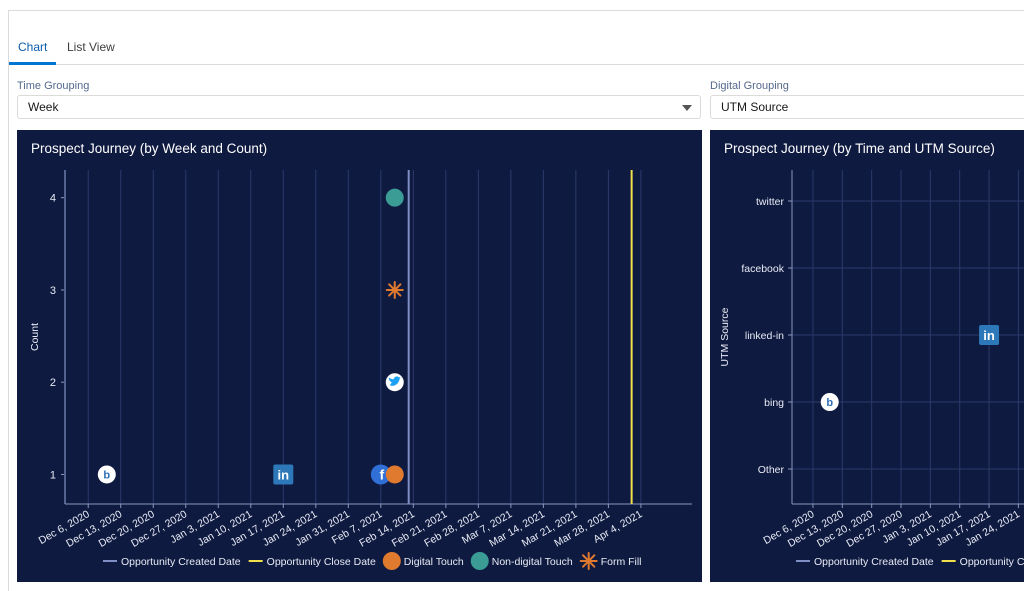  I want to click on chart-title-by-week: Prospect Journey (by Week and Count), so click(149, 148).